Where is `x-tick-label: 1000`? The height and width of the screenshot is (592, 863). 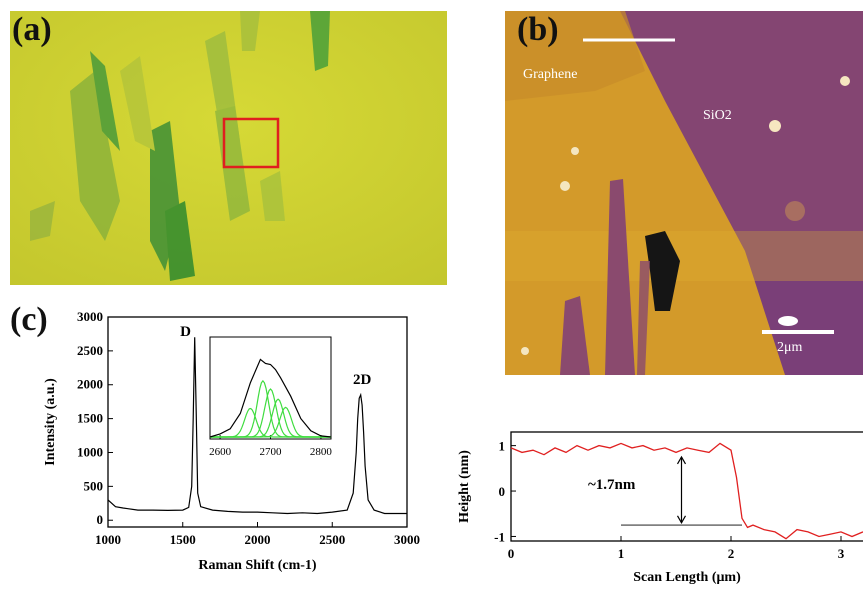
x-tick-label: 1000 is located at coordinates (108, 539).